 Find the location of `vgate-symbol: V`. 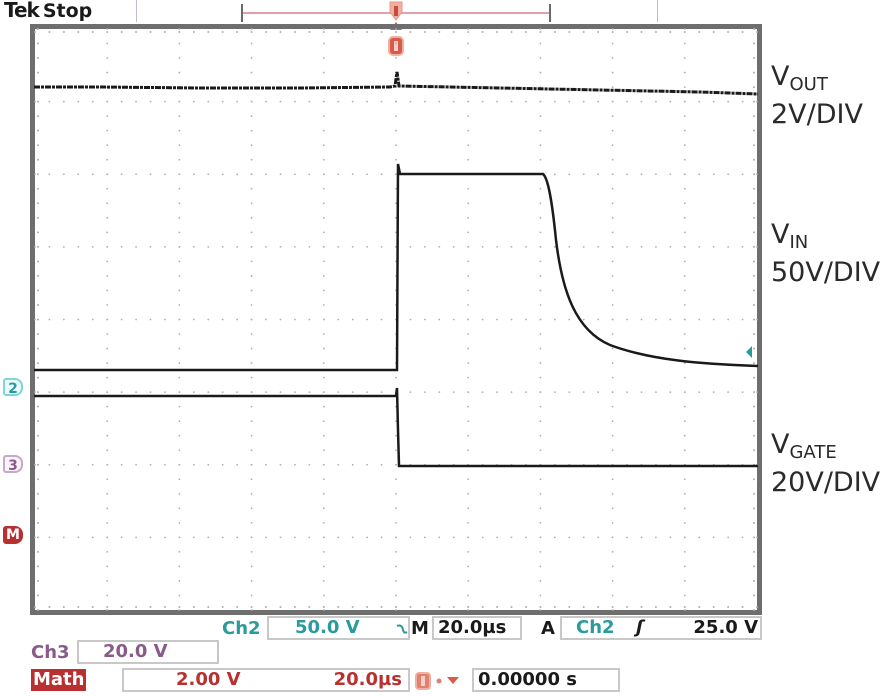

vgate-symbol: V is located at coordinates (780, 444).